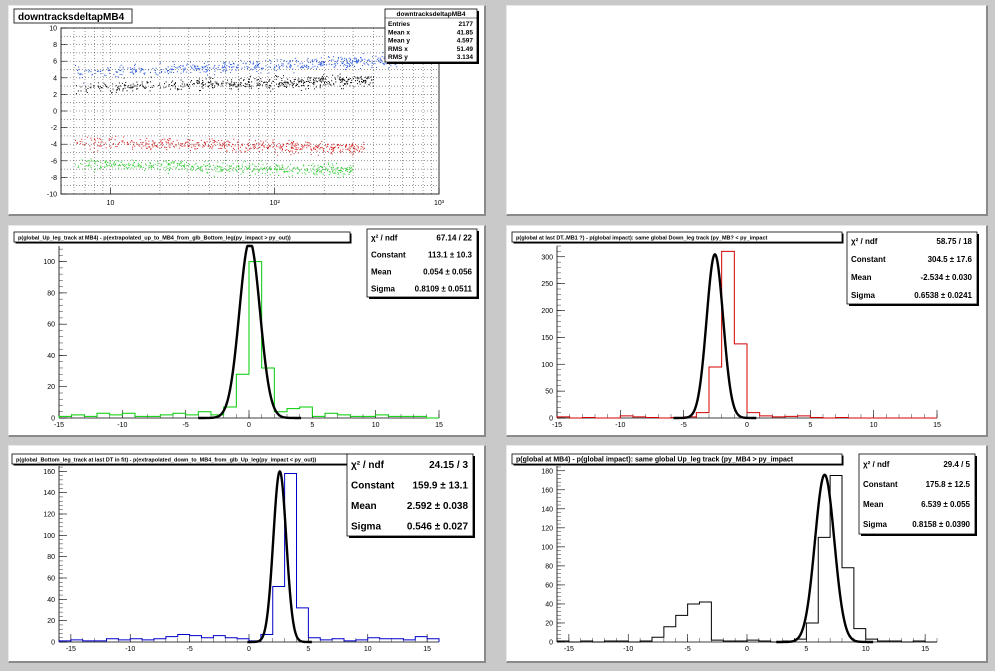  What do you see at coordinates (875, 524) in the screenshot?
I see `stats-row-label: Sigma` at bounding box center [875, 524].